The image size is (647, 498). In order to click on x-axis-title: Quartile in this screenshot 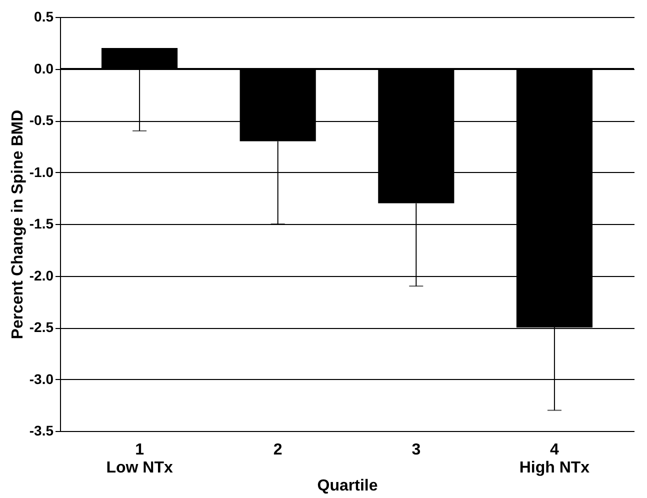, I will do `click(347, 486)`.